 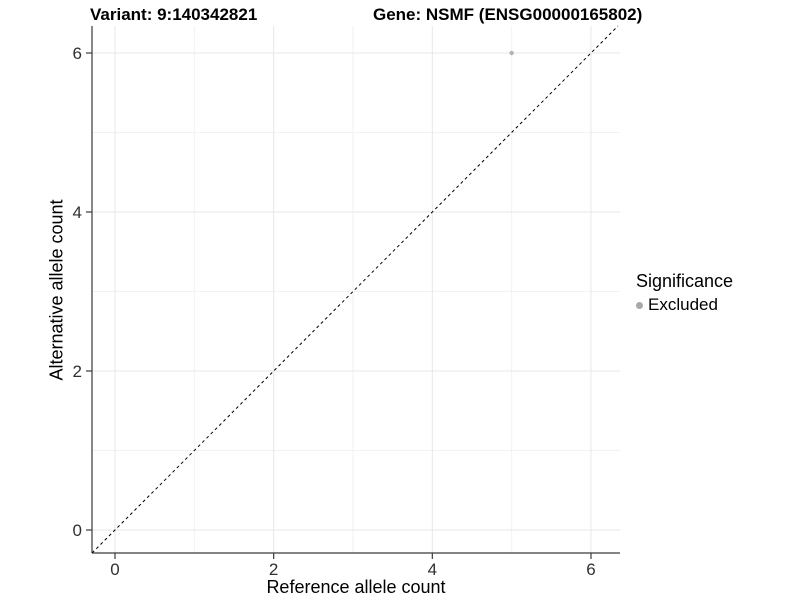 I want to click on y-tick-label: 4, so click(x=77, y=212).